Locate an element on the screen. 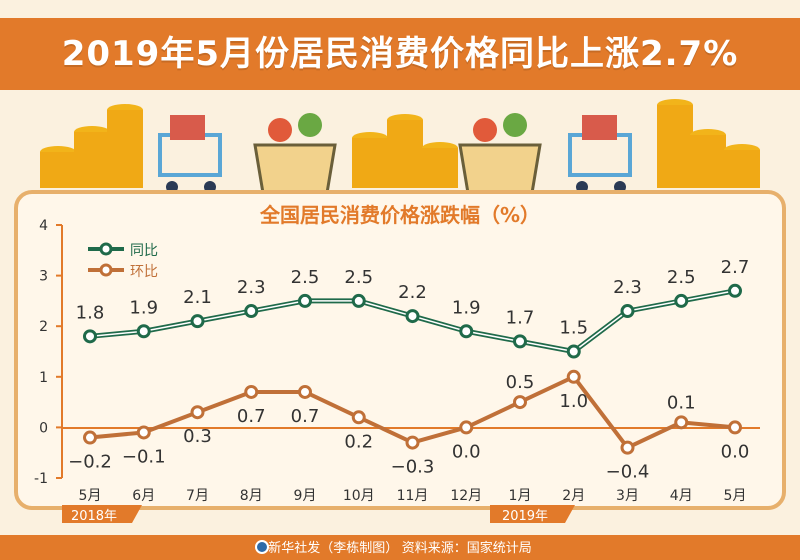 This screenshot has height=560, width=800. x-tick-label: 10月 is located at coordinates (359, 496).